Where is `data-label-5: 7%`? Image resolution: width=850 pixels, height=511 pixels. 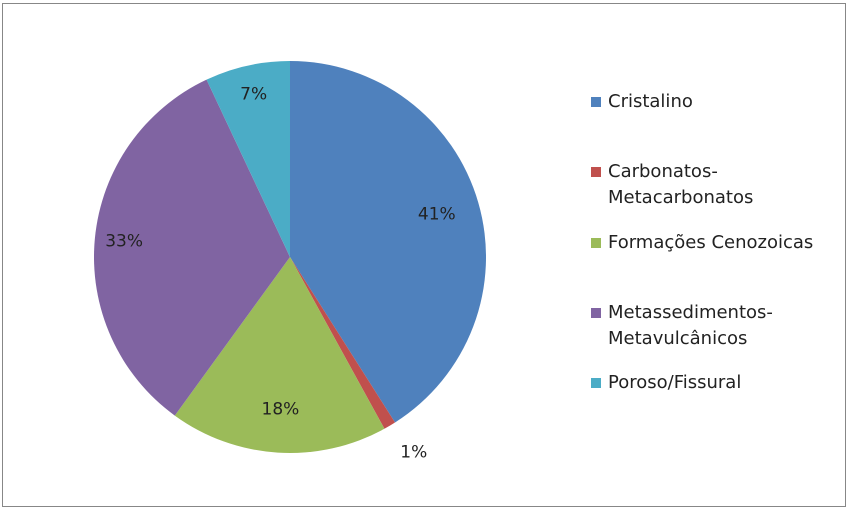
data-label-5: 7% is located at coordinates (253, 94).